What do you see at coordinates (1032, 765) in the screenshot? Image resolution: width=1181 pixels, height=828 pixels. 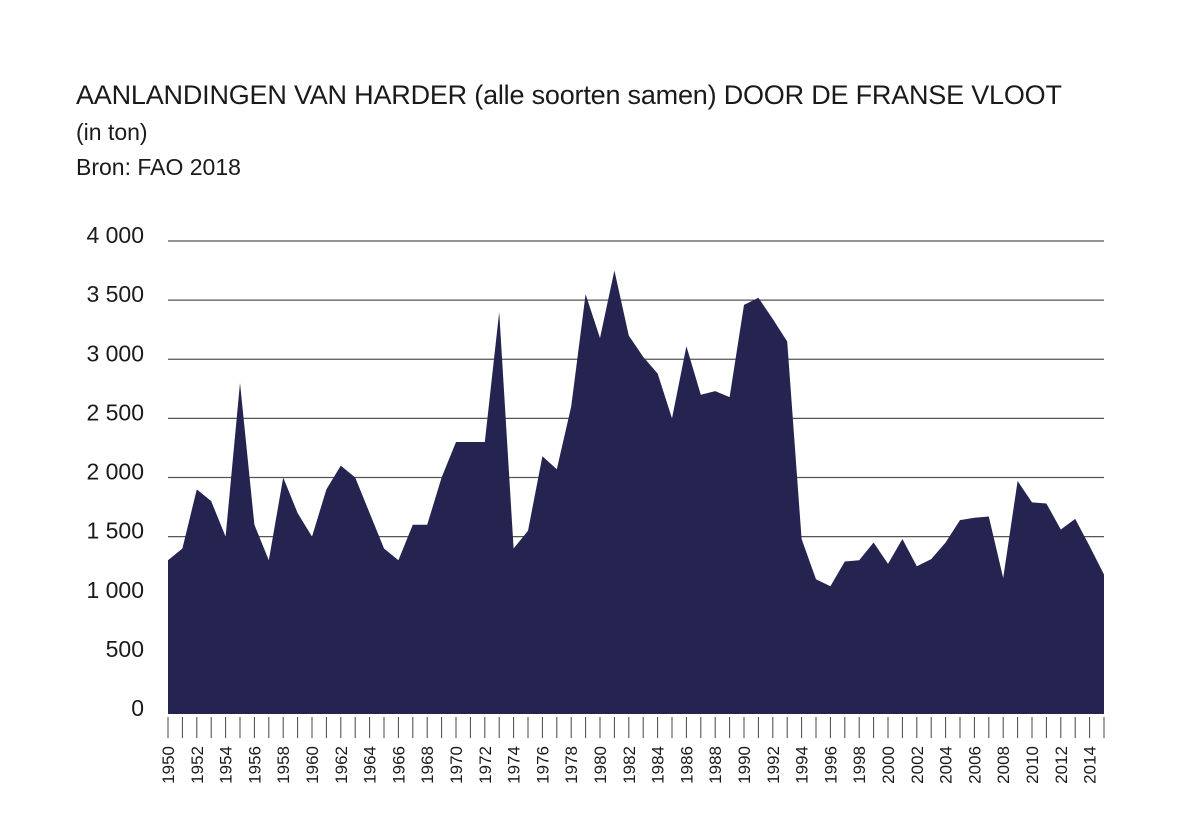 I see `x-tick-label: 2010` at bounding box center [1032, 765].